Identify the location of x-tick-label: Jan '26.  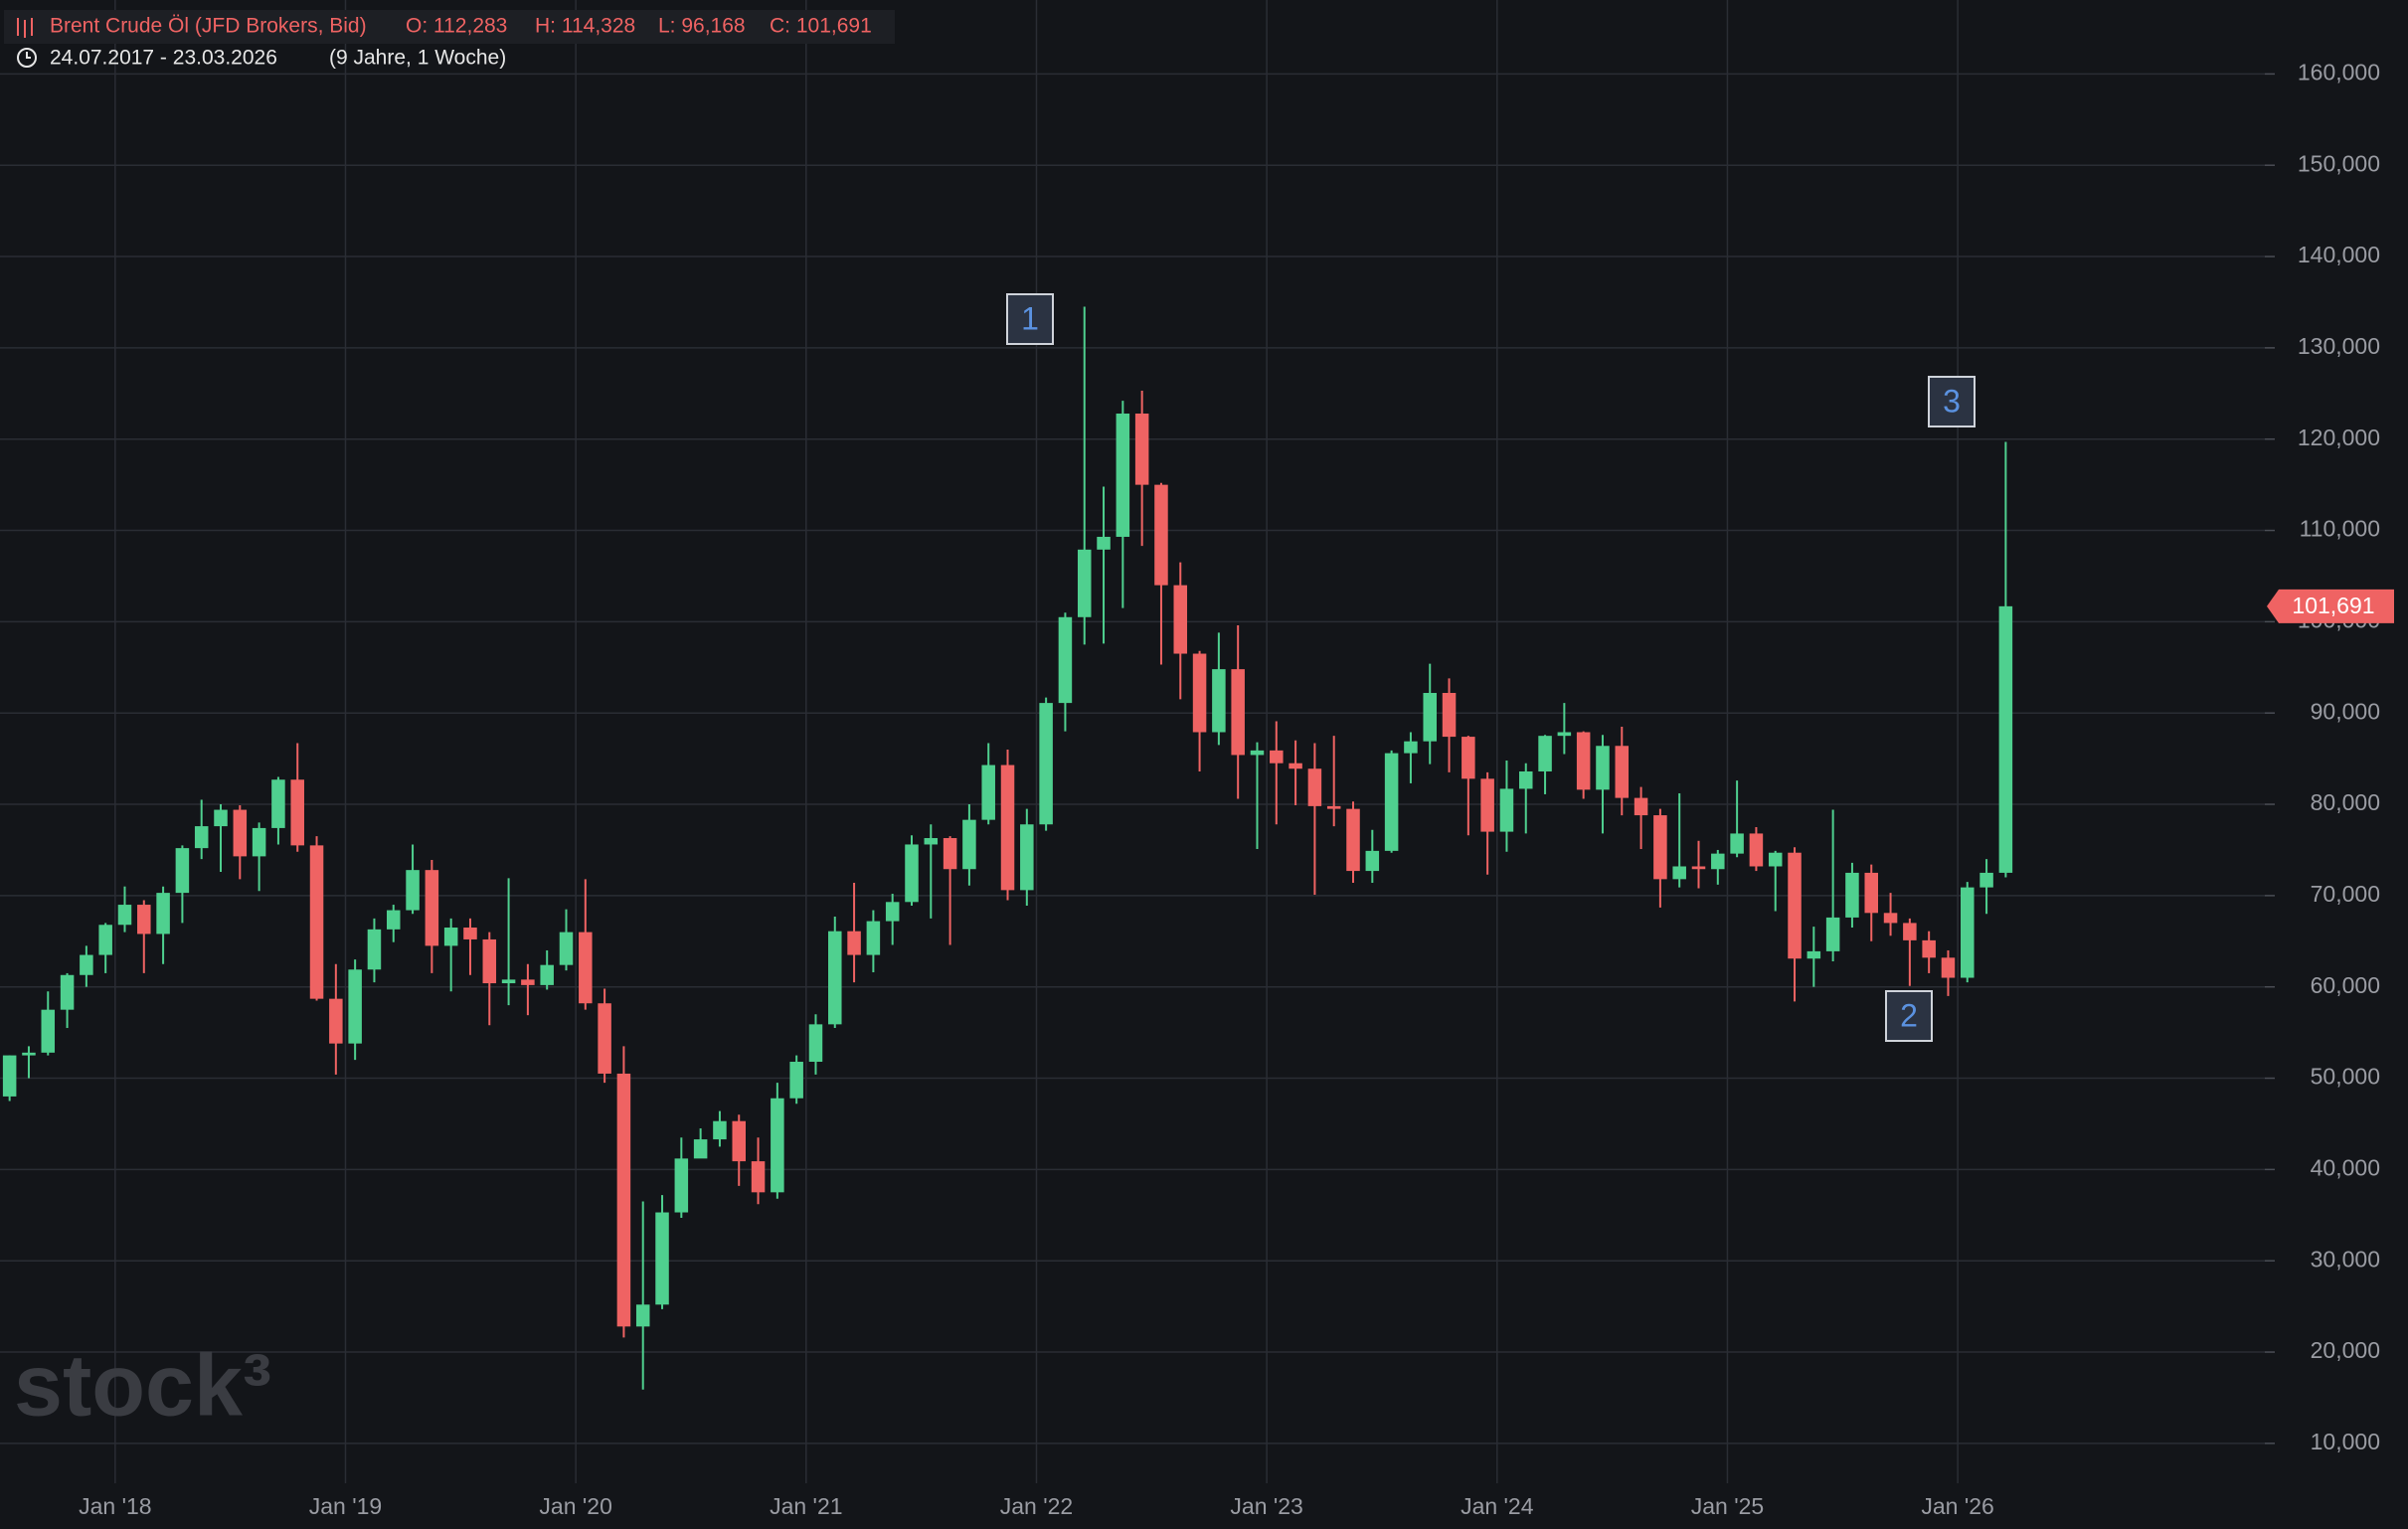
(1957, 1506).